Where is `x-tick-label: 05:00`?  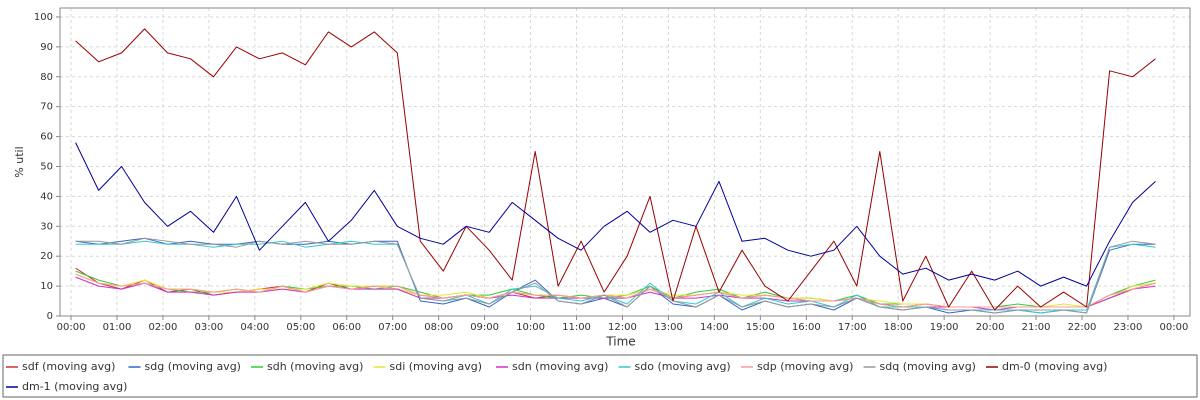
x-tick-label: 05:00 is located at coordinates (300, 327).